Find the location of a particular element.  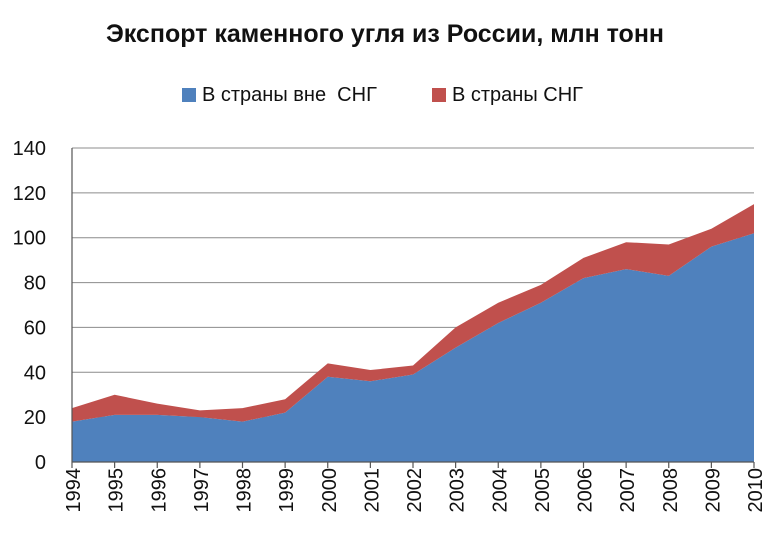

x-tick-label: 2008 is located at coordinates (671, 490).